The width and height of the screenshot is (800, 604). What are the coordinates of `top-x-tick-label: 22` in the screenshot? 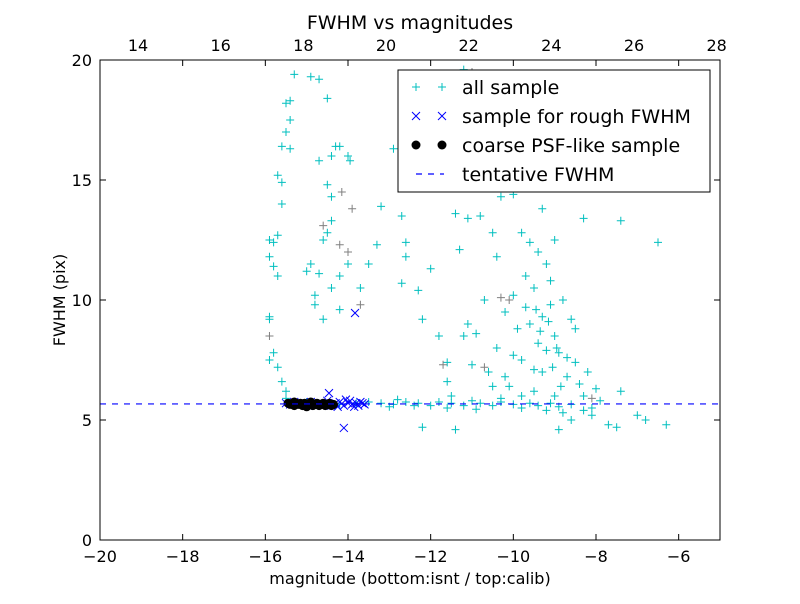 It's located at (469, 45).